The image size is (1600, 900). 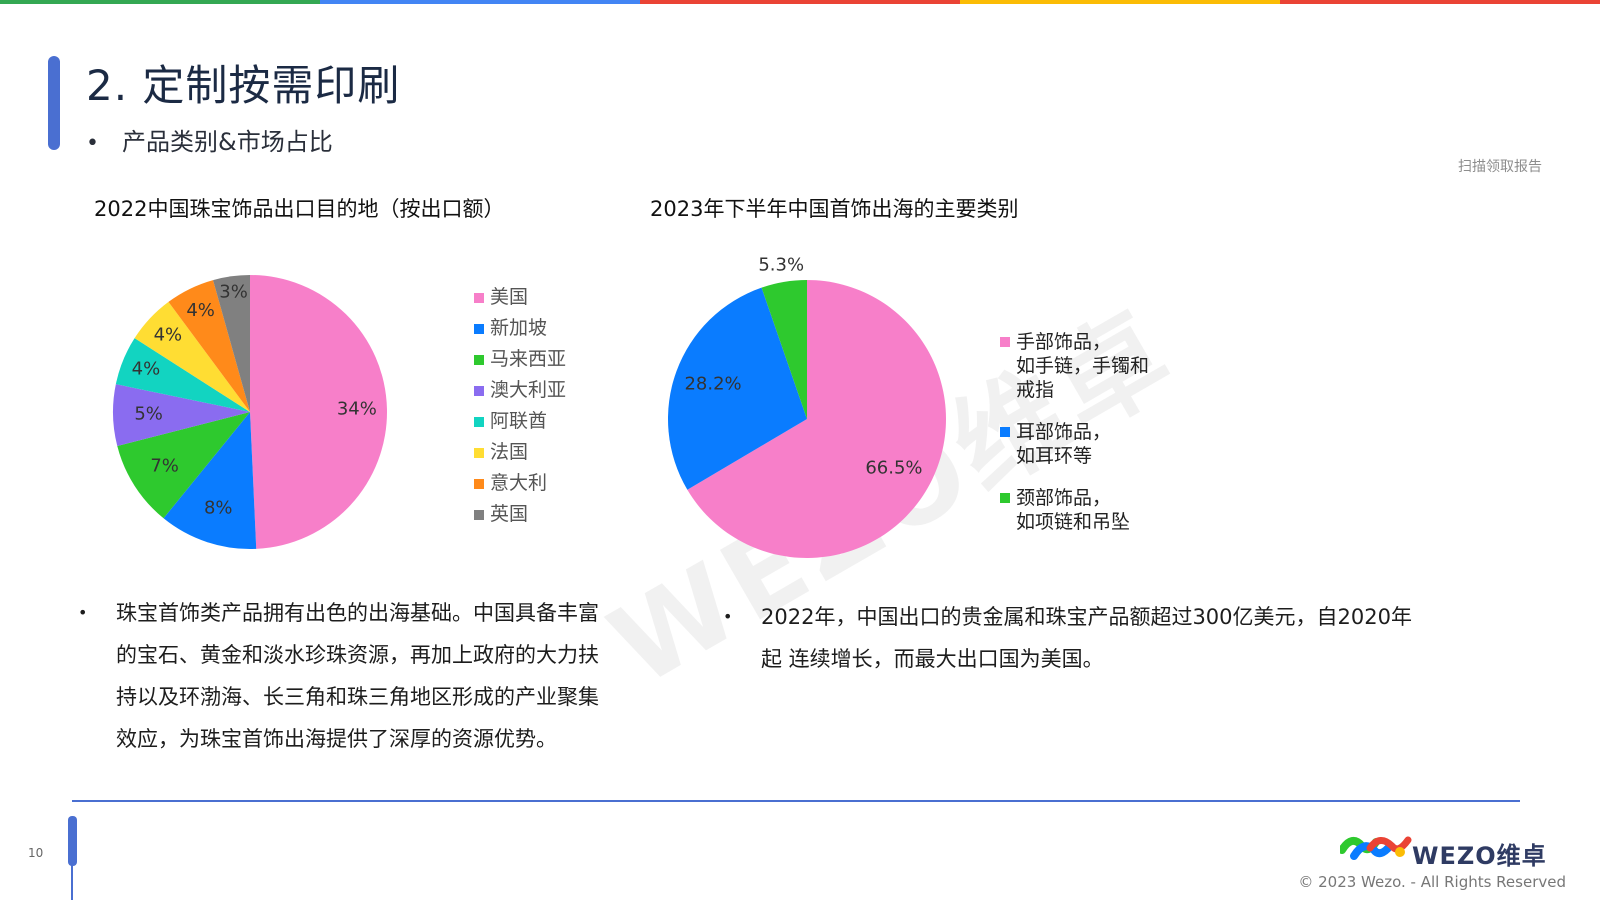 I want to click on legend-label: 颈部饰品， 如项链和吊坠, so click(x=1073, y=510).